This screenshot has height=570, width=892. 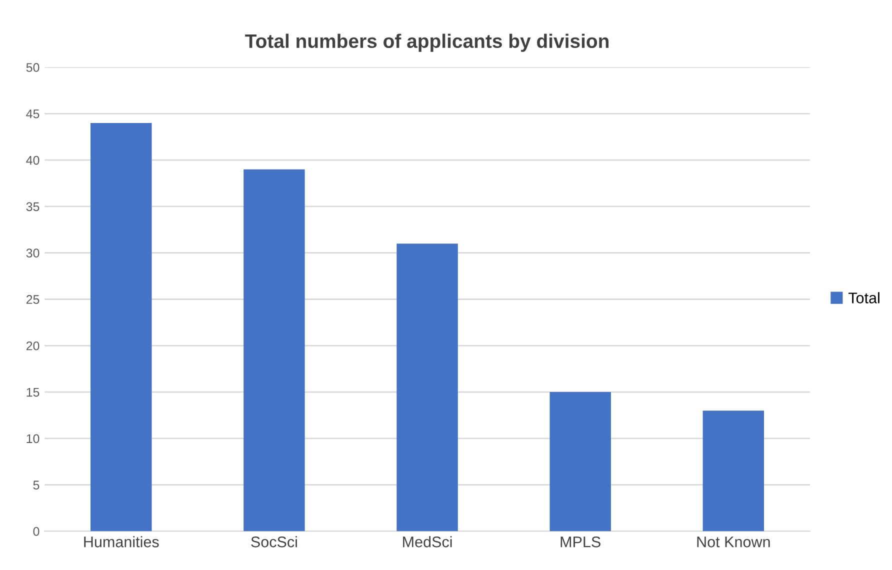 What do you see at coordinates (33, 253) in the screenshot?
I see `y-tick-label: 30` at bounding box center [33, 253].